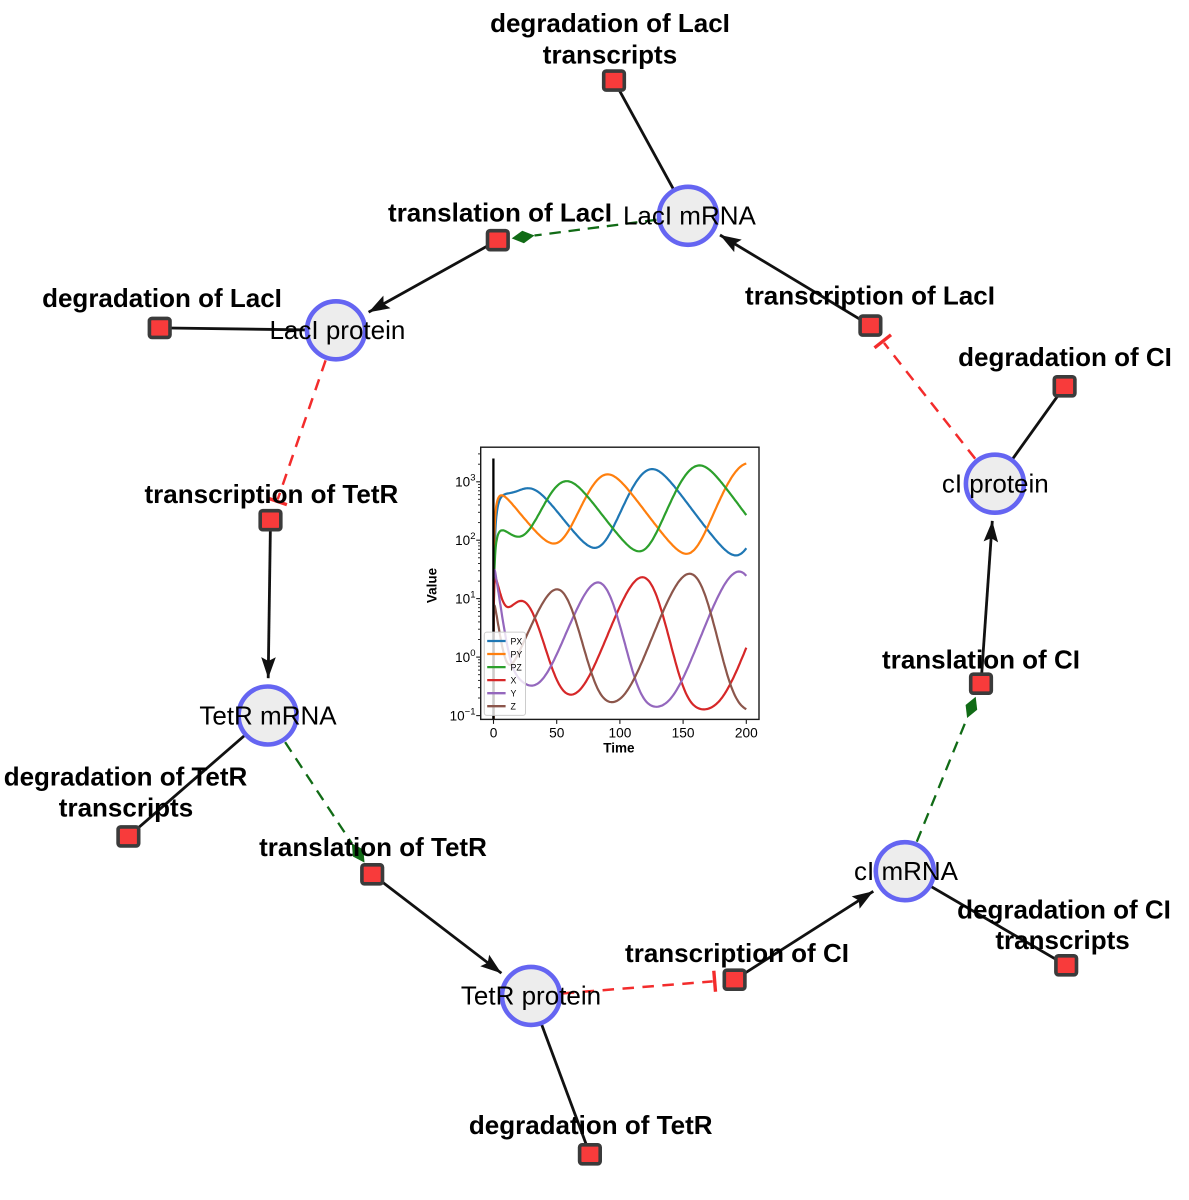 Image resolution: width=1189 pixels, height=1200 pixels. What do you see at coordinates (494, 733) in the screenshot?
I see `svg-text: 0` at bounding box center [494, 733].